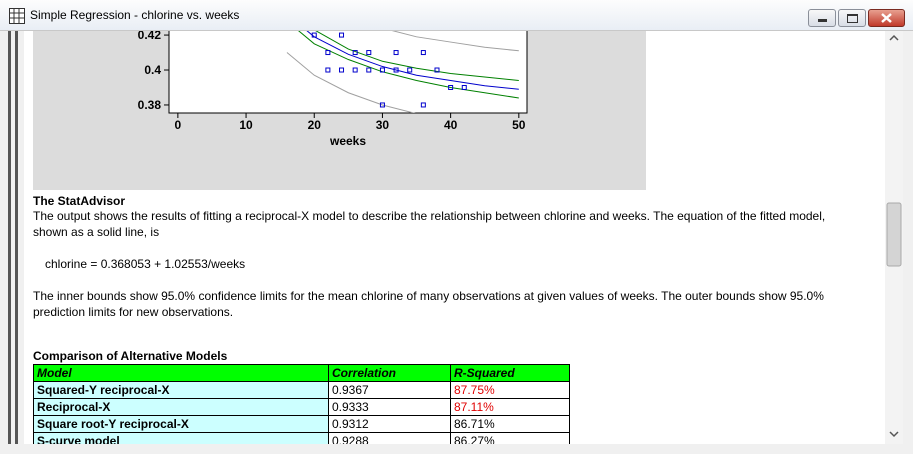  I want to click on equation: chlorine = 0.368053 + 1.02553/weeks, so click(145, 264).